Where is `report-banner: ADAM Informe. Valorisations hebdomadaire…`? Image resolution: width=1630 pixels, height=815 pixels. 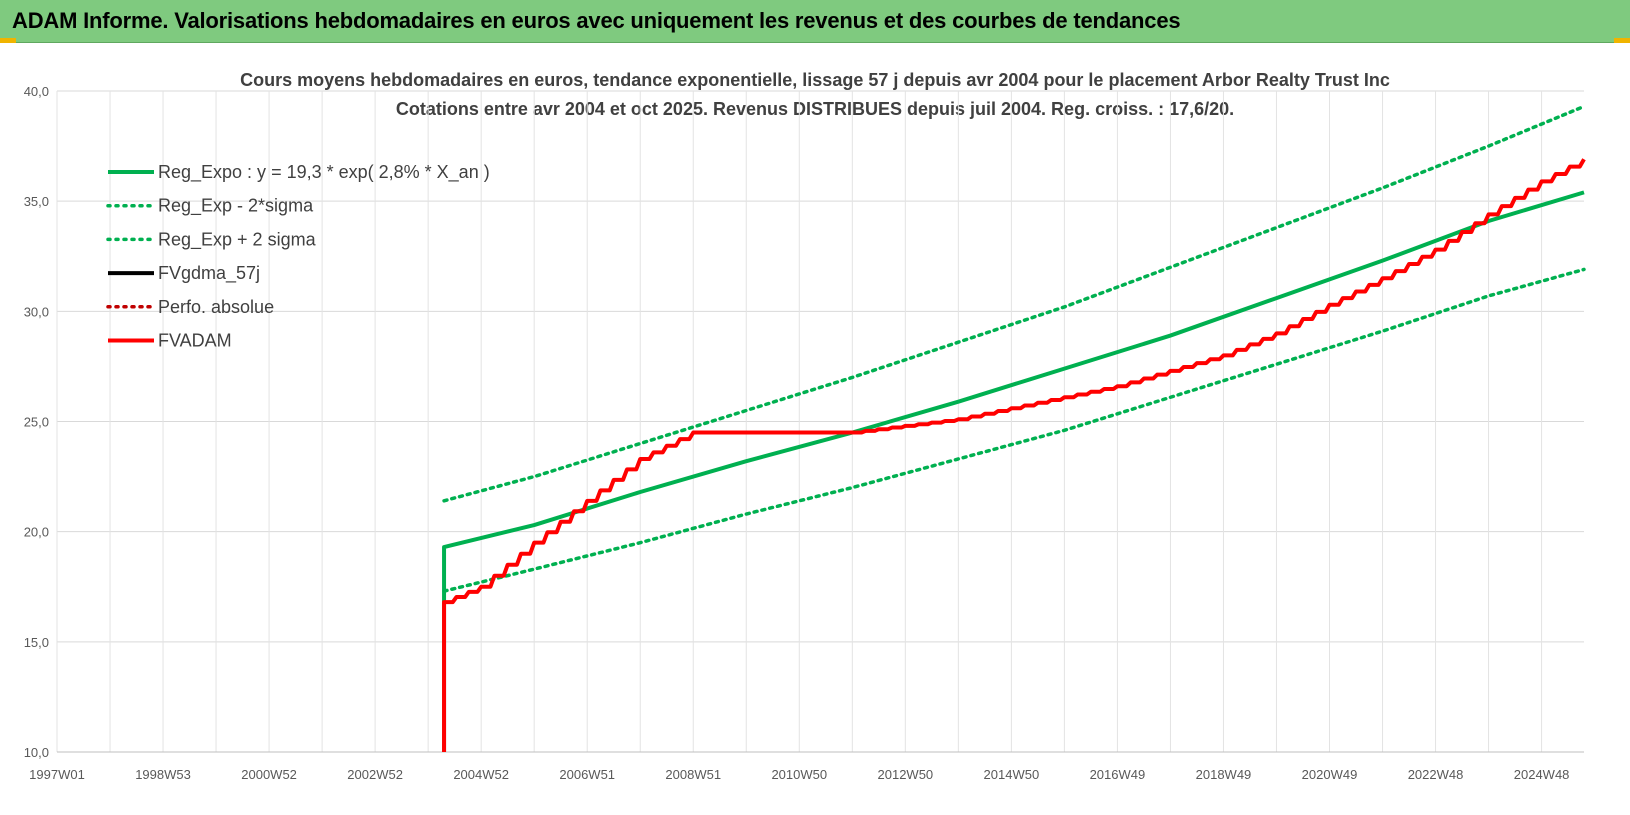
report-banner: ADAM Informe. Valorisations hebdomadaire… is located at coordinates (815, 21).